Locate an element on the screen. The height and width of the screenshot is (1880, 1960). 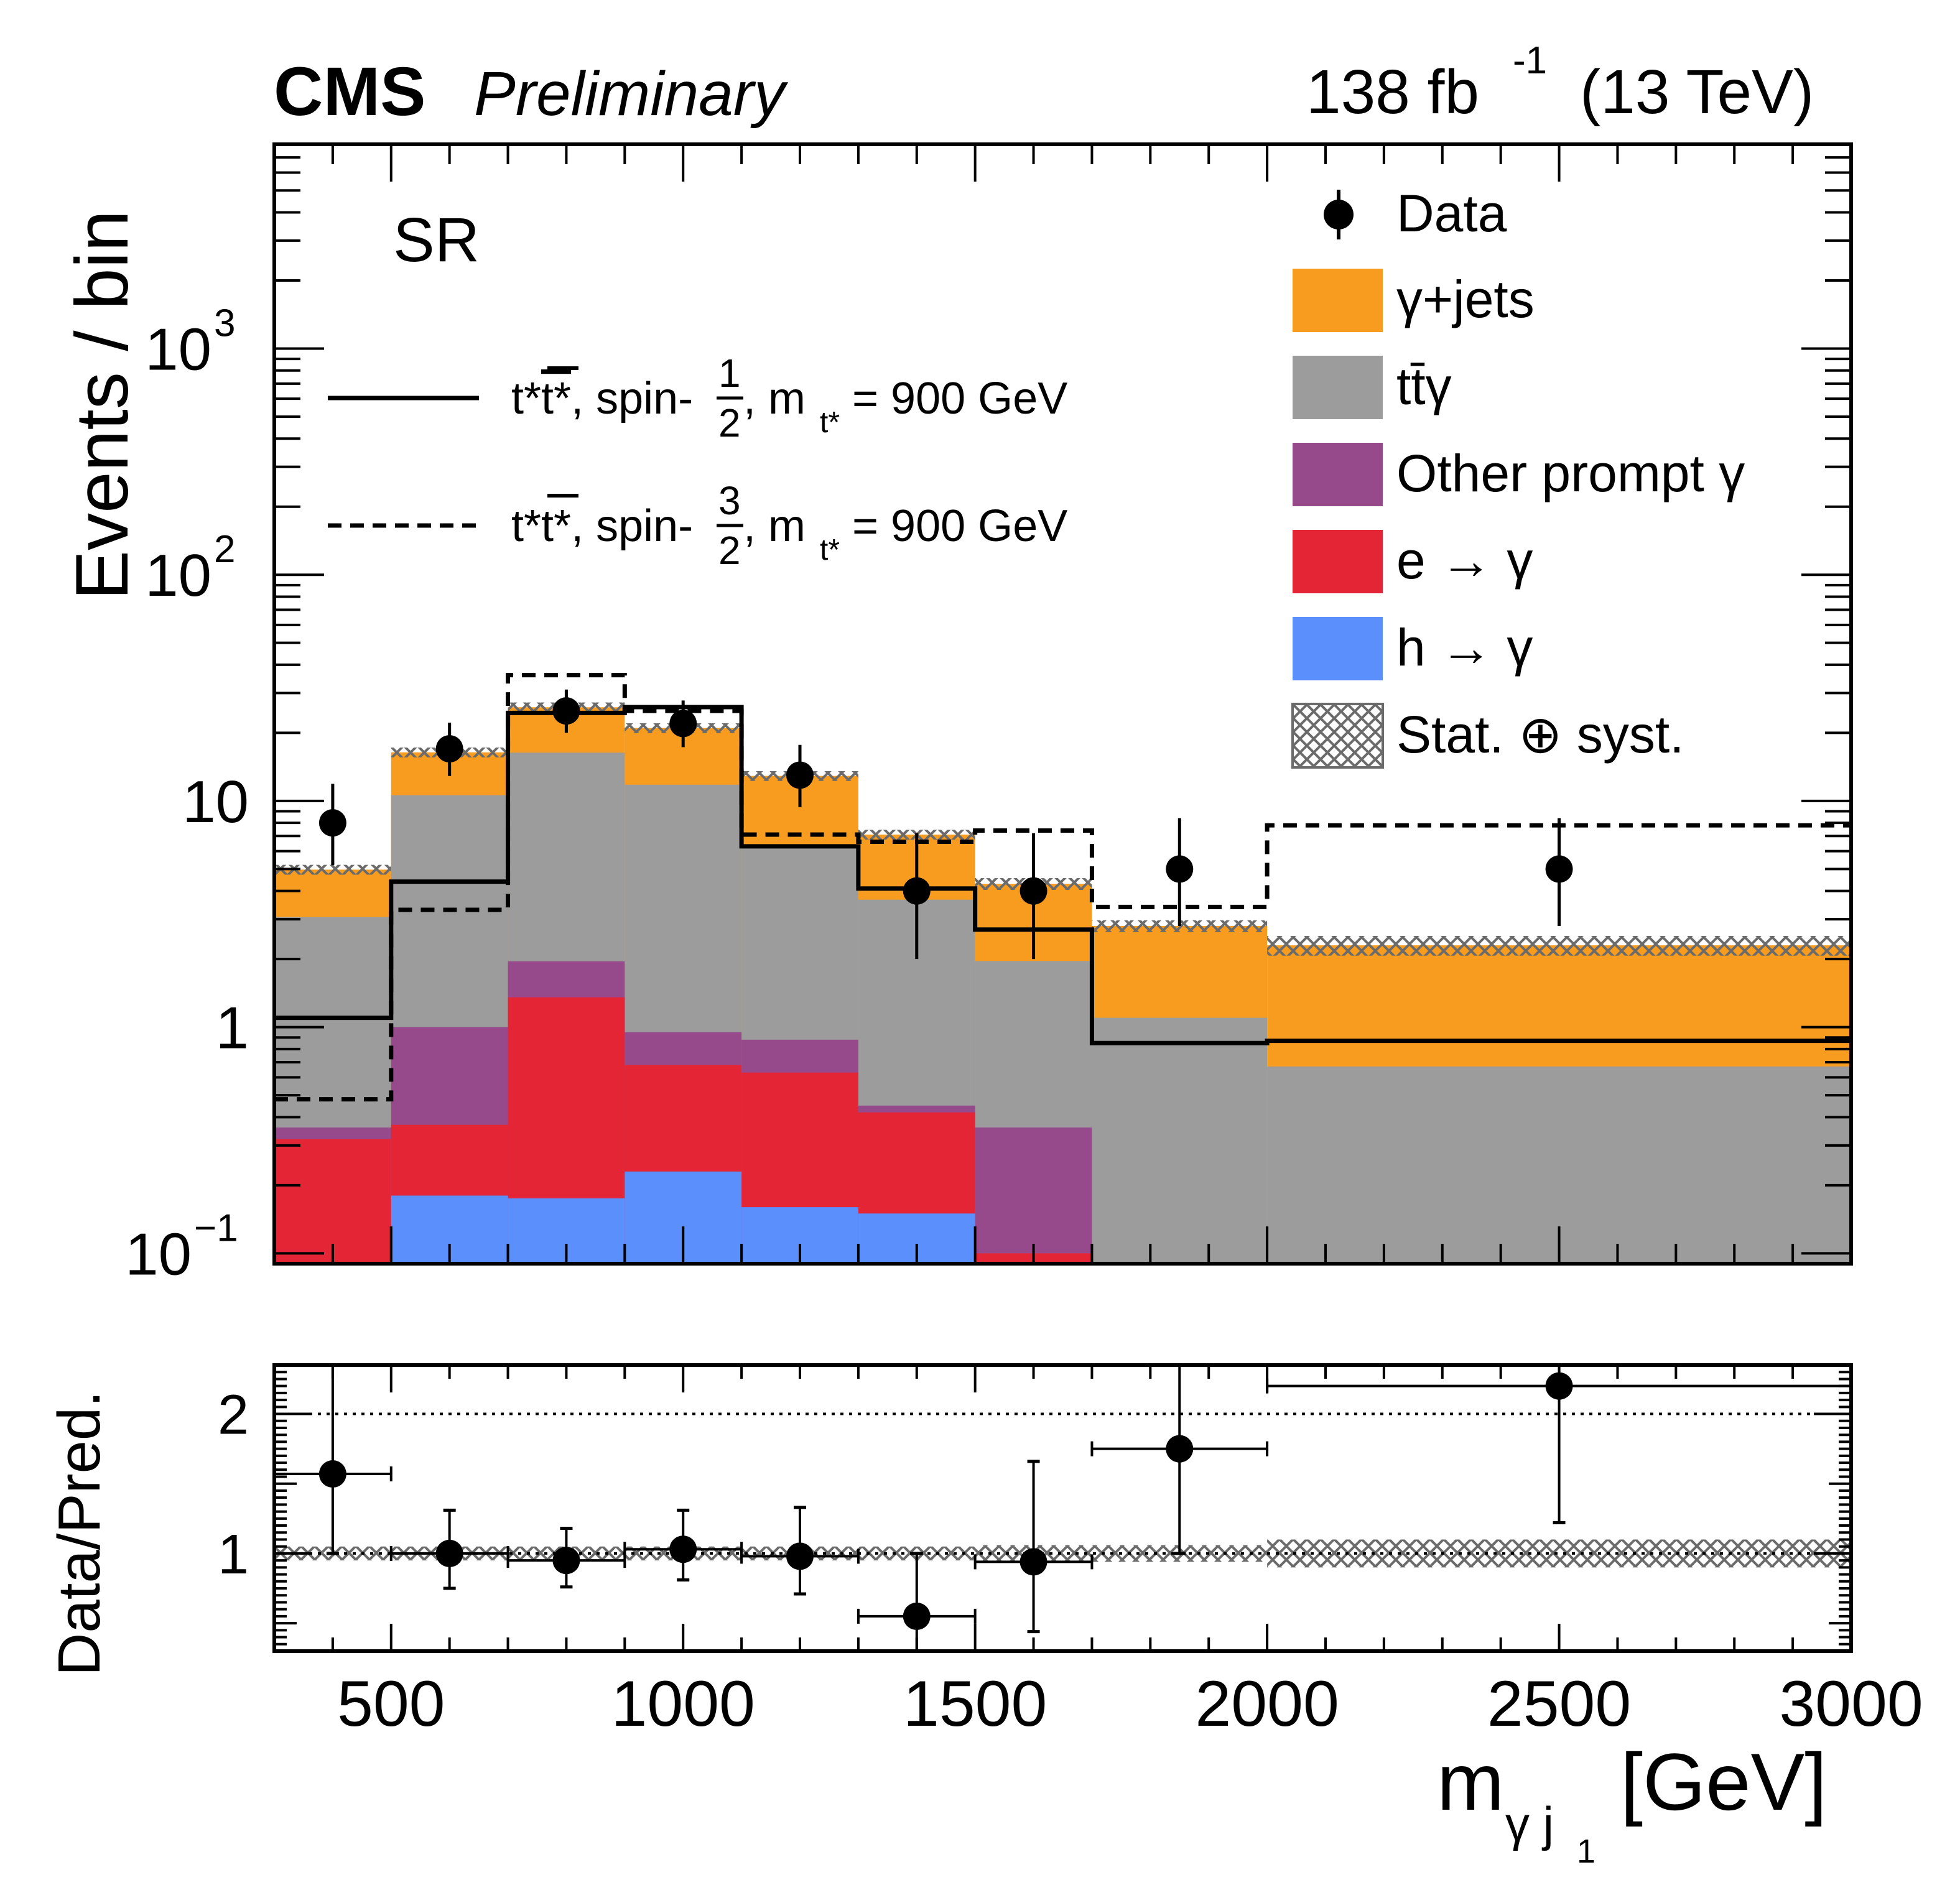
y-tick-label: 10 −1 is located at coordinates (181, 1246).